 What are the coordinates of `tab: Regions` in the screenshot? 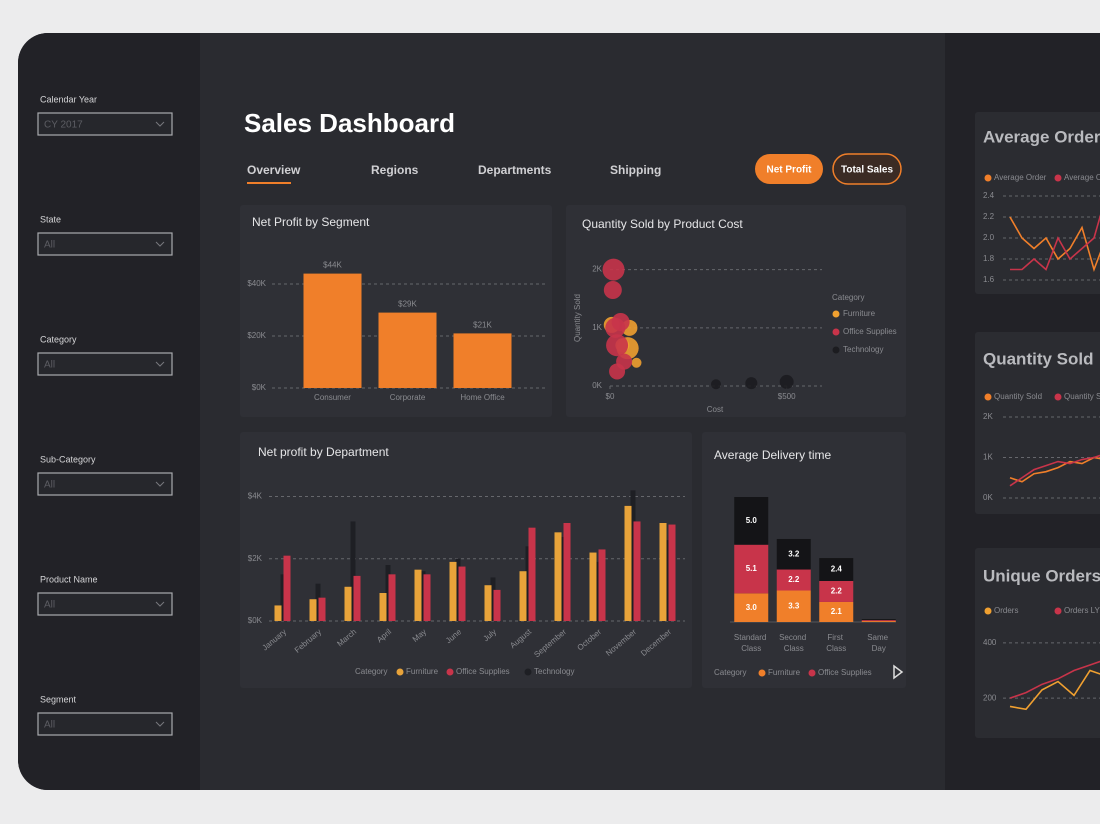 It's located at (395, 170).